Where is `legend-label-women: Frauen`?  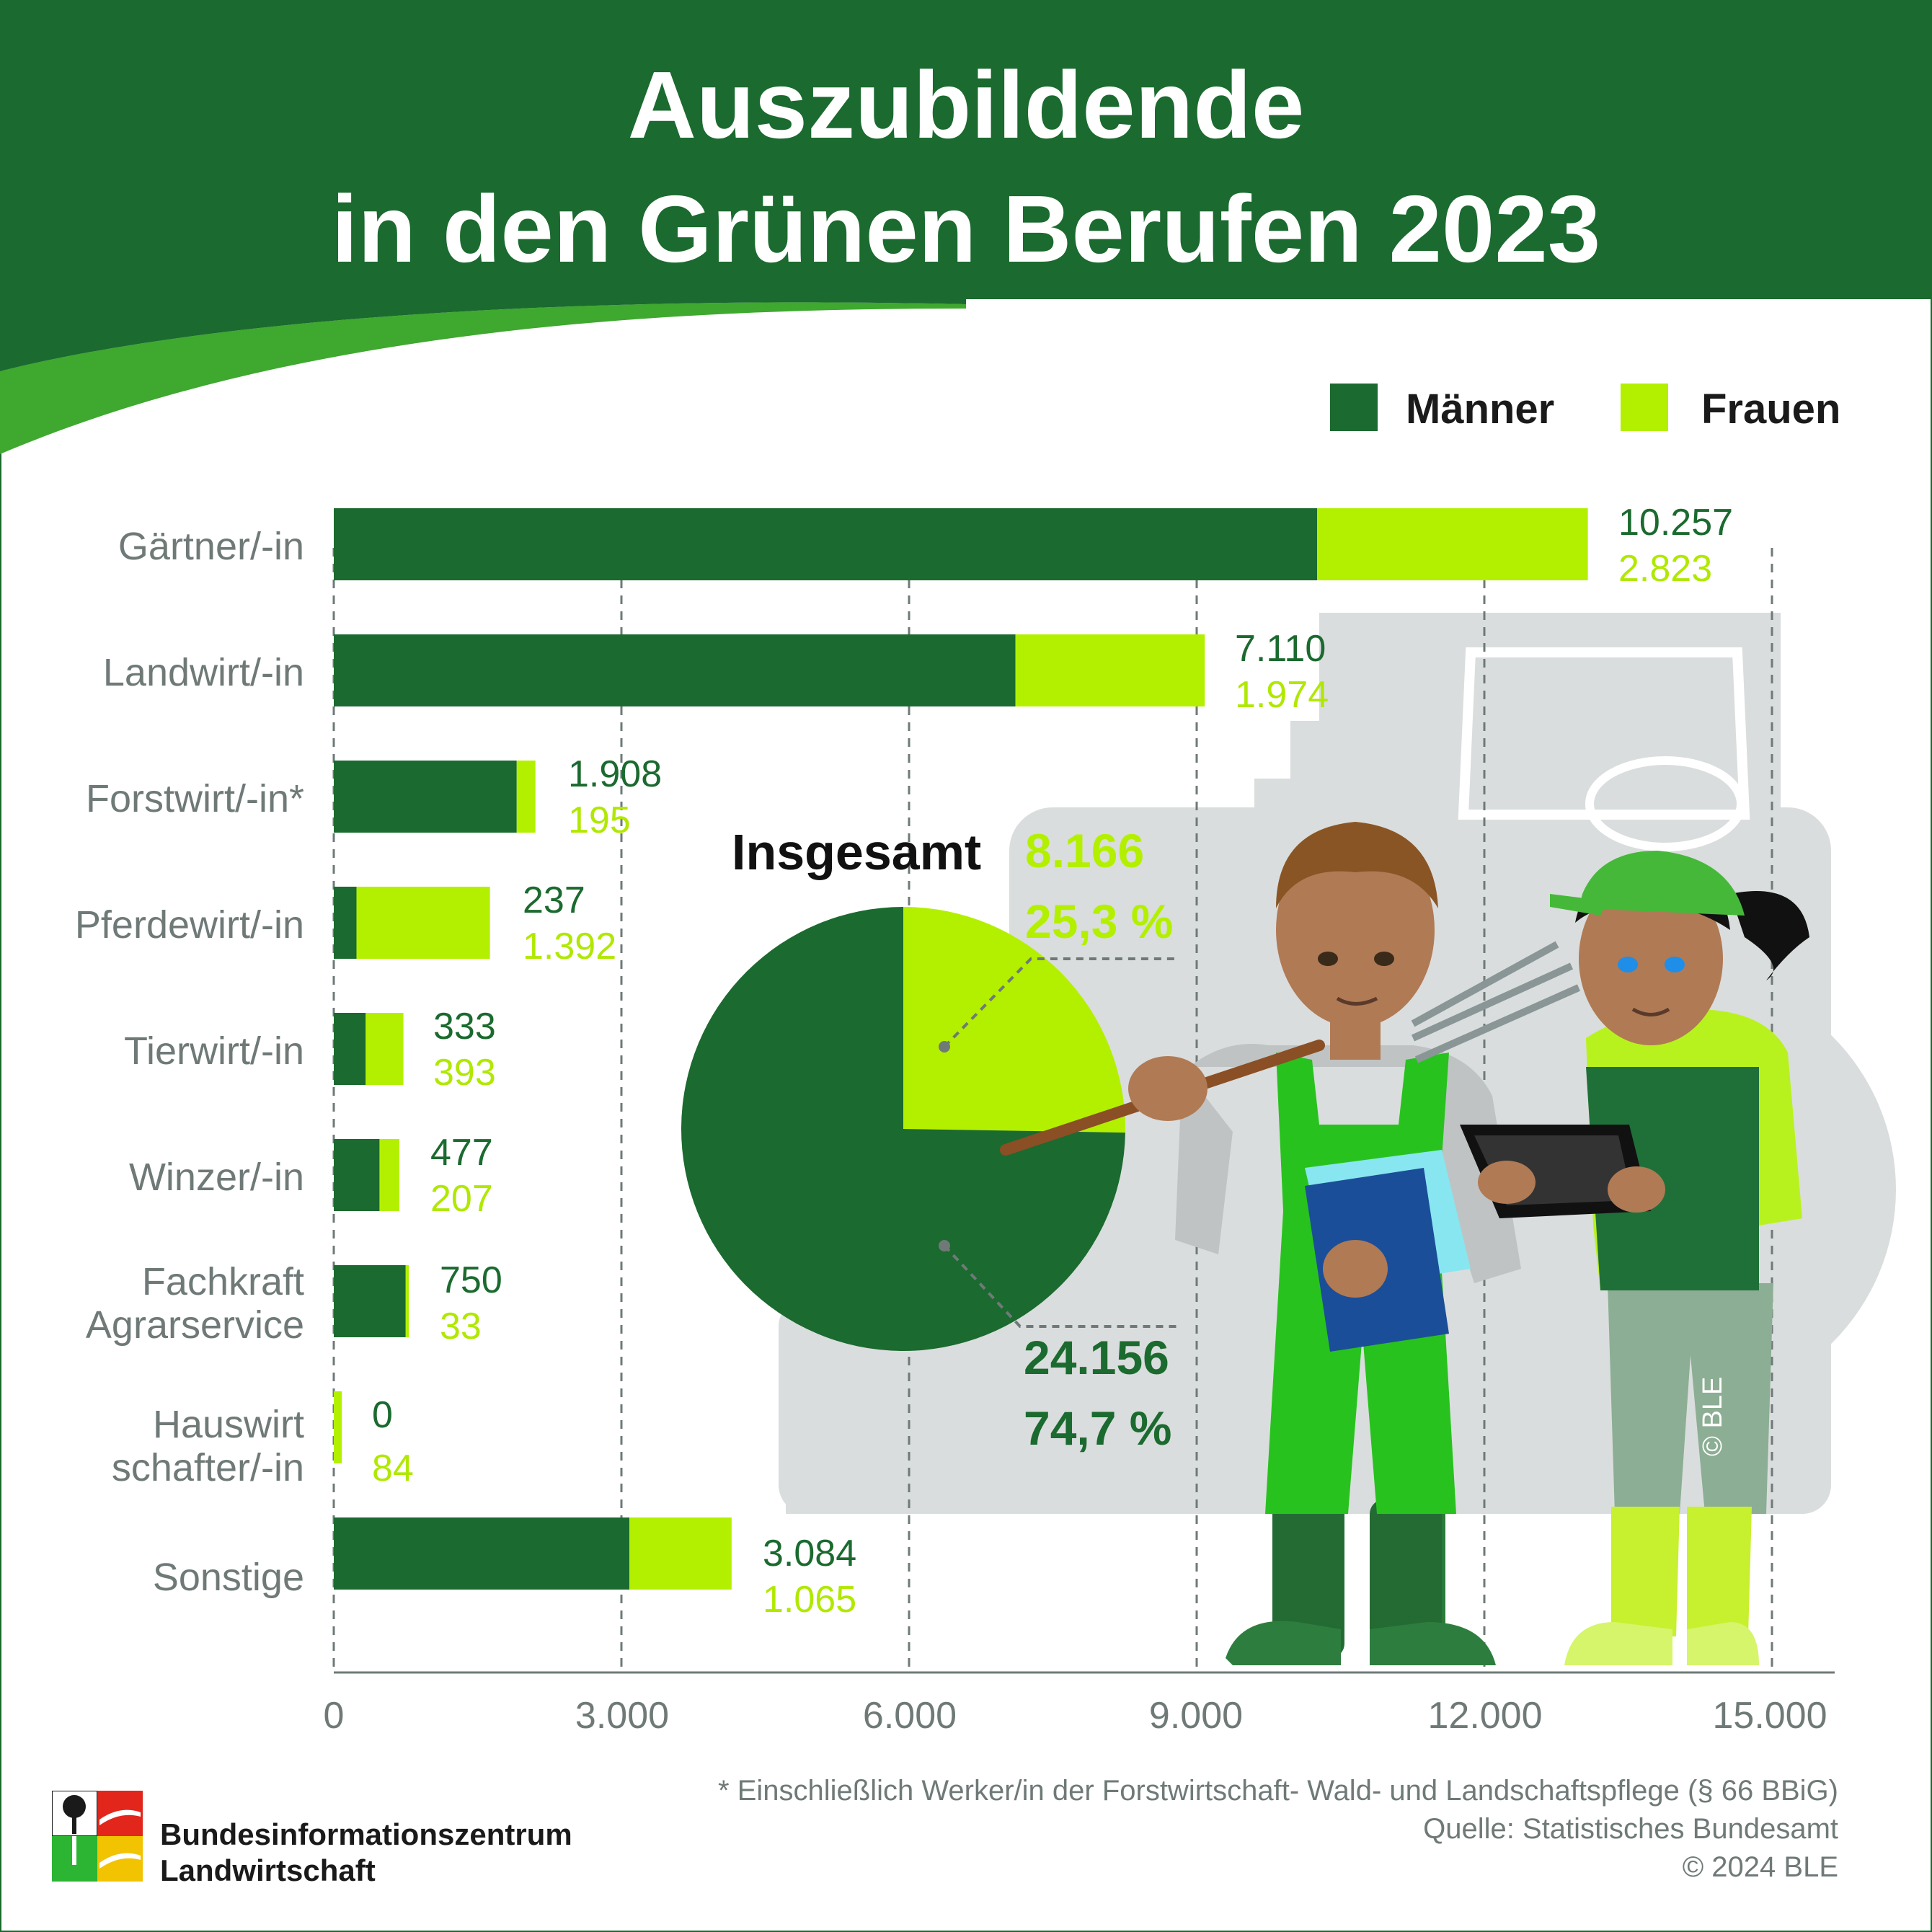 legend-label-women: Frauen is located at coordinates (1771, 409).